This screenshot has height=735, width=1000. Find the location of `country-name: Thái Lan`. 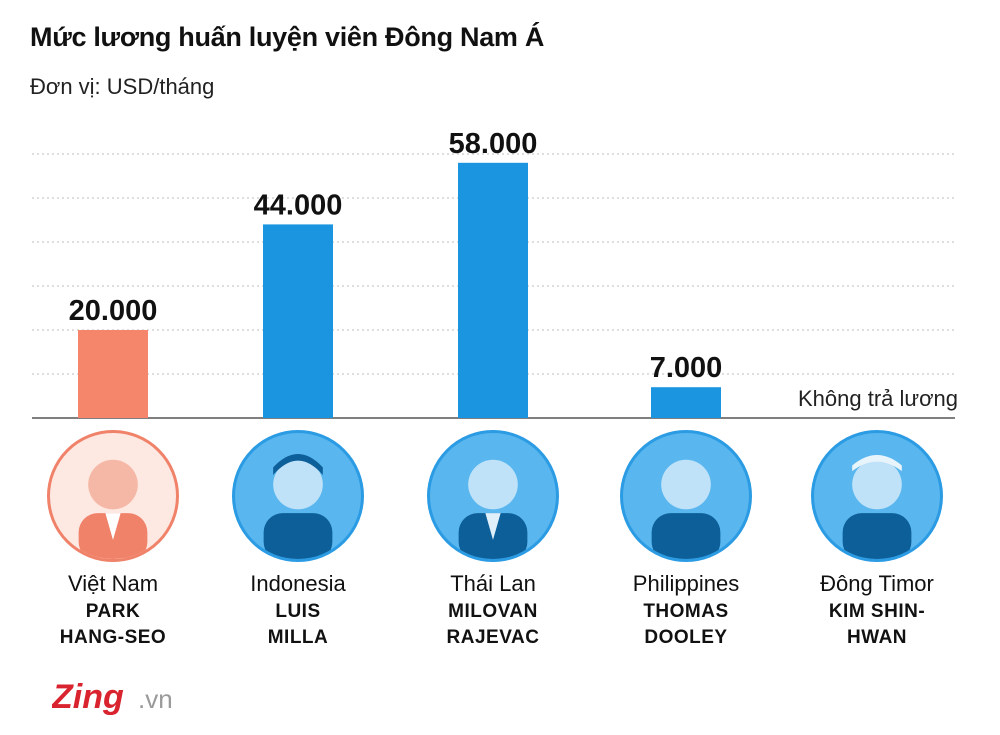

country-name: Thái Lan is located at coordinates (493, 583).